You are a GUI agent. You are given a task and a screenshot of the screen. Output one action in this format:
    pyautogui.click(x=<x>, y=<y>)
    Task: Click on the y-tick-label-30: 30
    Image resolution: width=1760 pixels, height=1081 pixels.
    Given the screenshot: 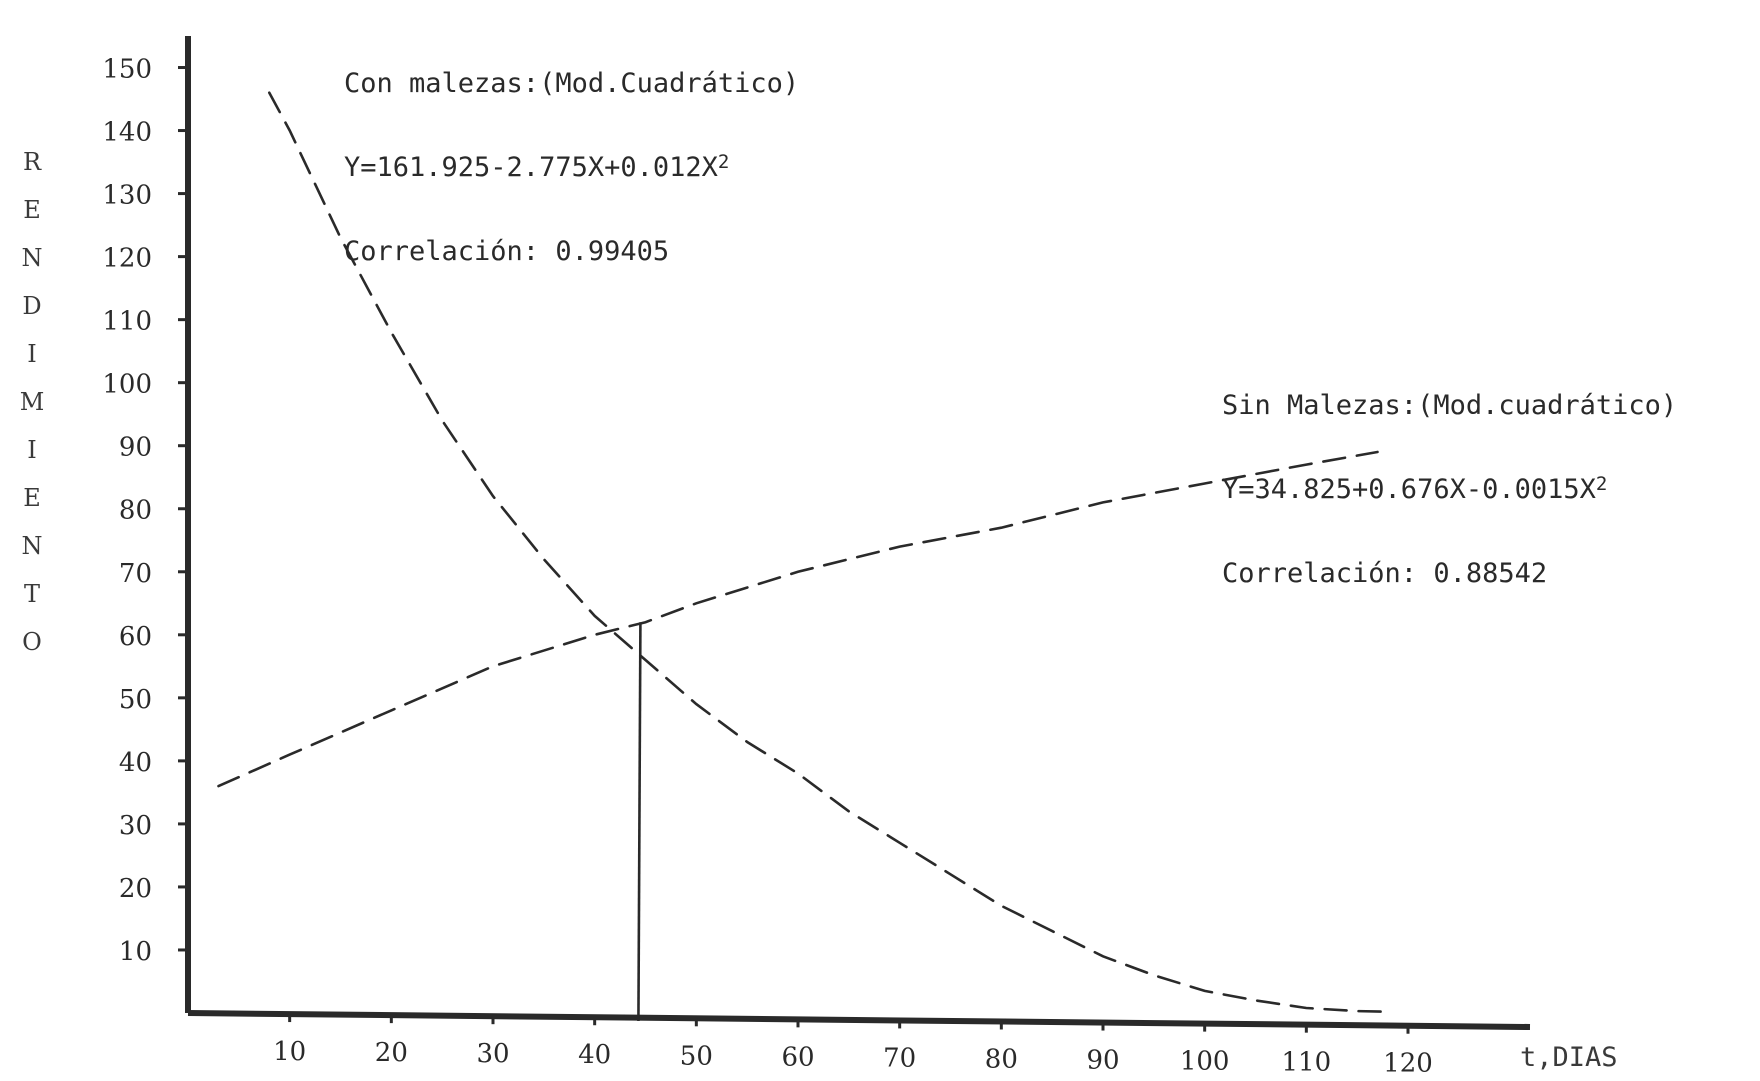 What is the action you would take?
    pyautogui.click(x=135, y=826)
    